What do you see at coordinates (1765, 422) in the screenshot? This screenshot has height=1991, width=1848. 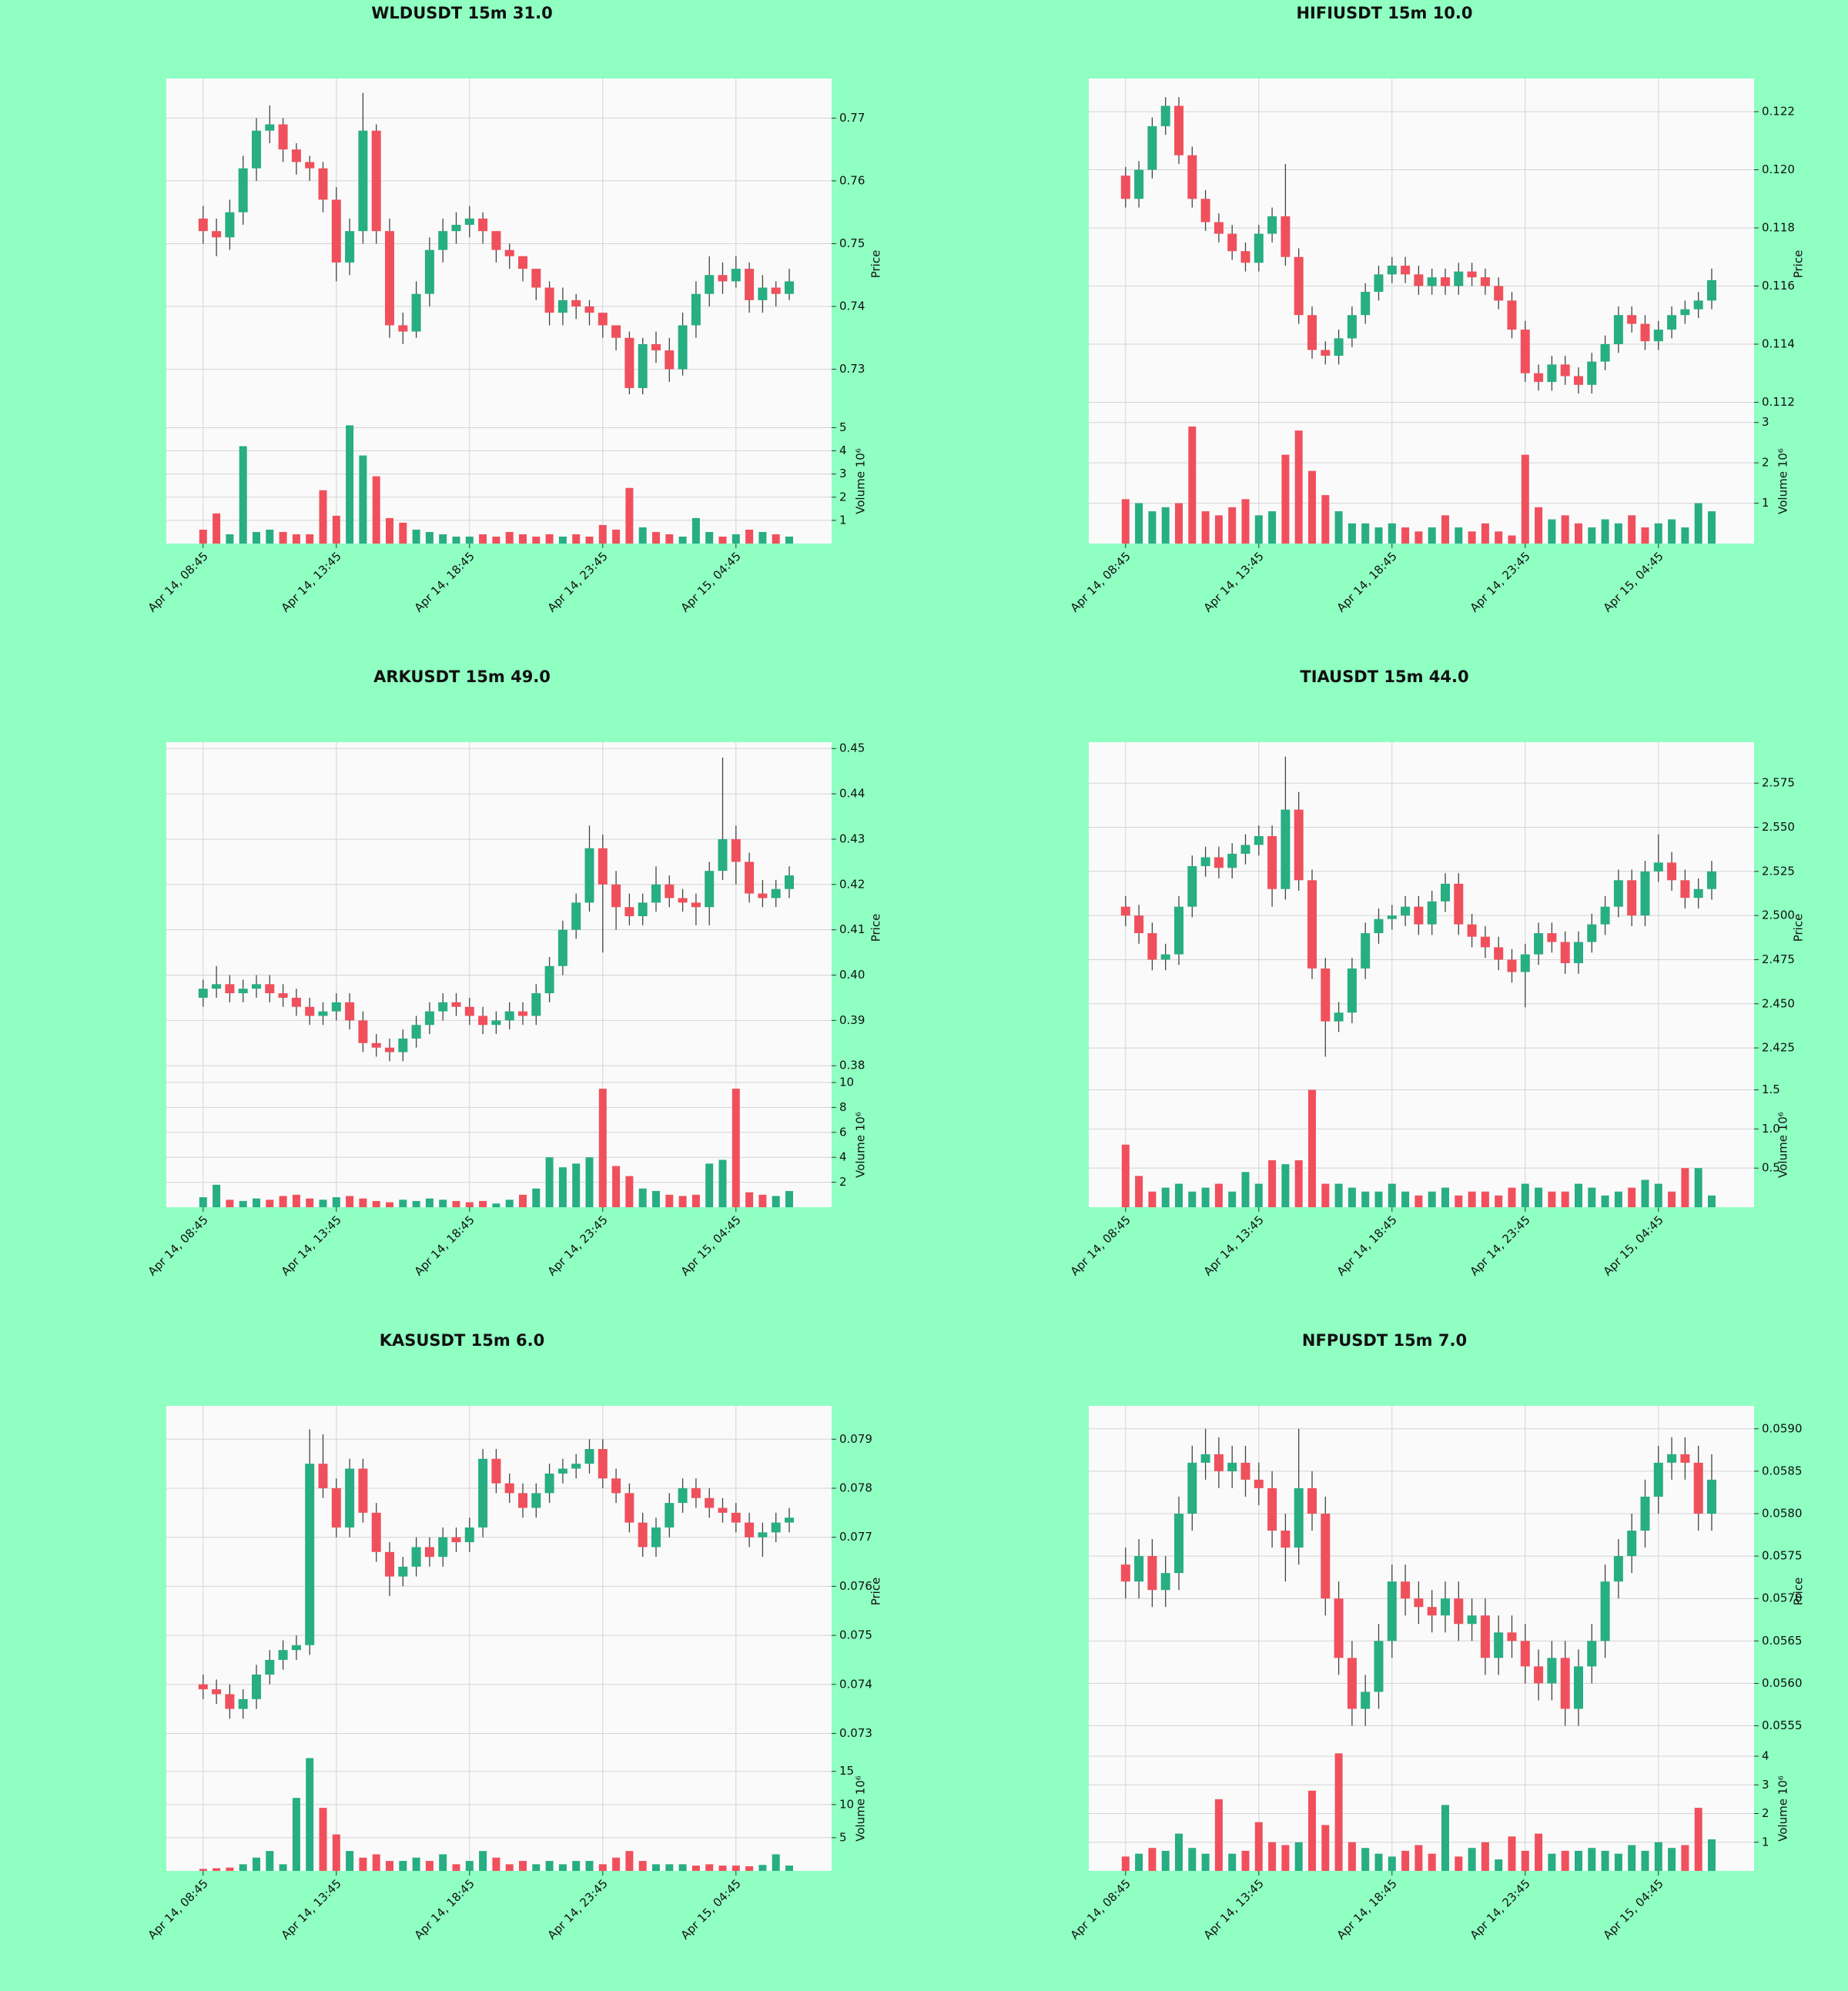 I see `volume-tick-label: 3` at bounding box center [1765, 422].